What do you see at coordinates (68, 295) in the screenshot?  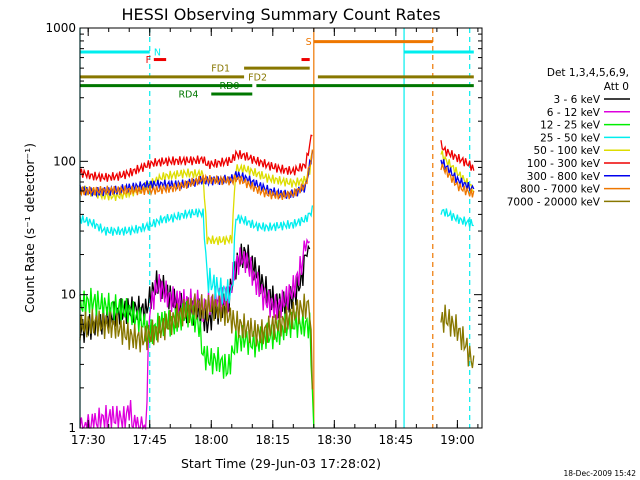 I see `y-tick-label-2: 10` at bounding box center [68, 295].